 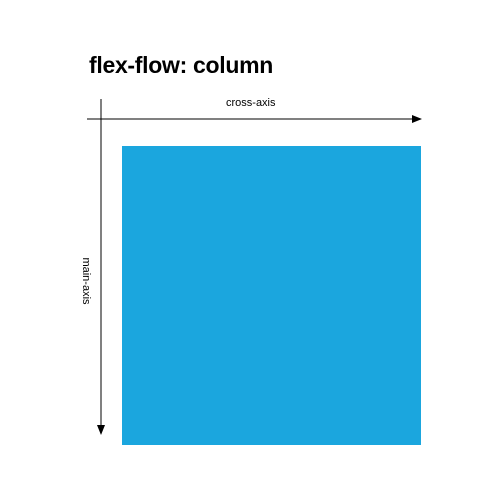 What do you see at coordinates (86, 281) in the screenshot?
I see `main-axis-label: main-axis` at bounding box center [86, 281].